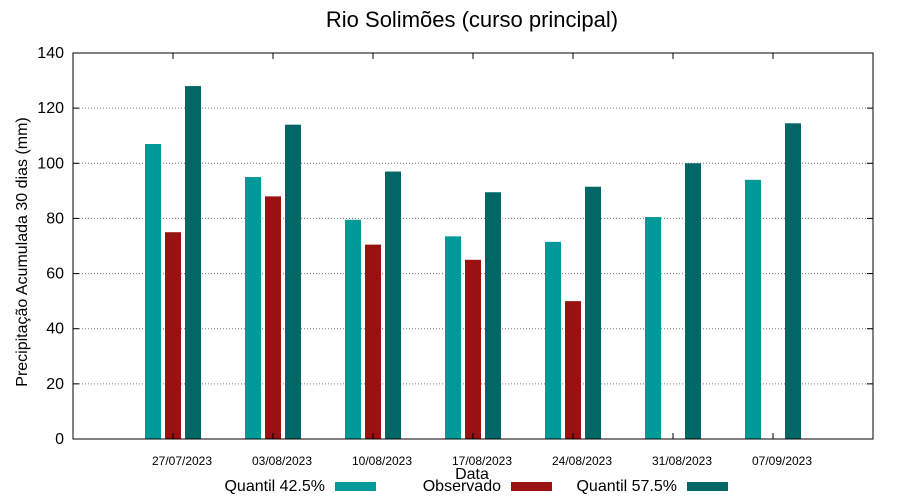  I want to click on y-tick-label: 80, so click(55, 218).